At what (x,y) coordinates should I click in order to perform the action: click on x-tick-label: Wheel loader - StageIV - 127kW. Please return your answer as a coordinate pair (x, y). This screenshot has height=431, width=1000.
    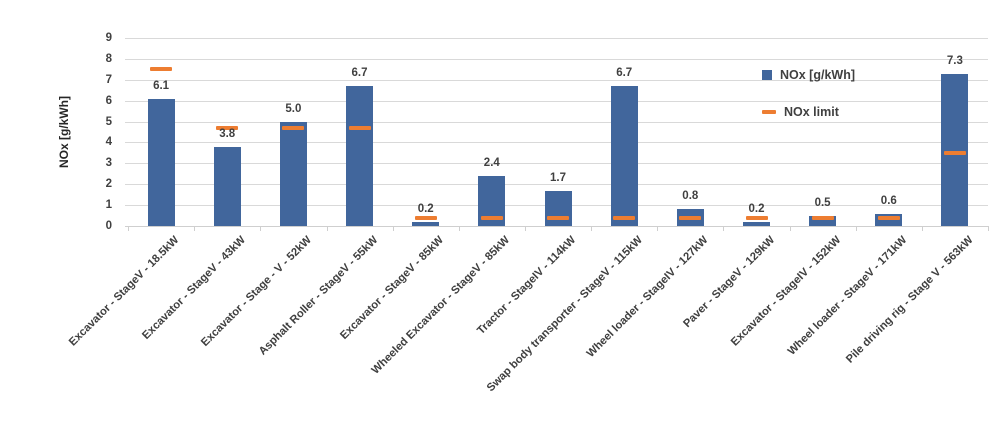
    Looking at the image, I should click on (647, 297).